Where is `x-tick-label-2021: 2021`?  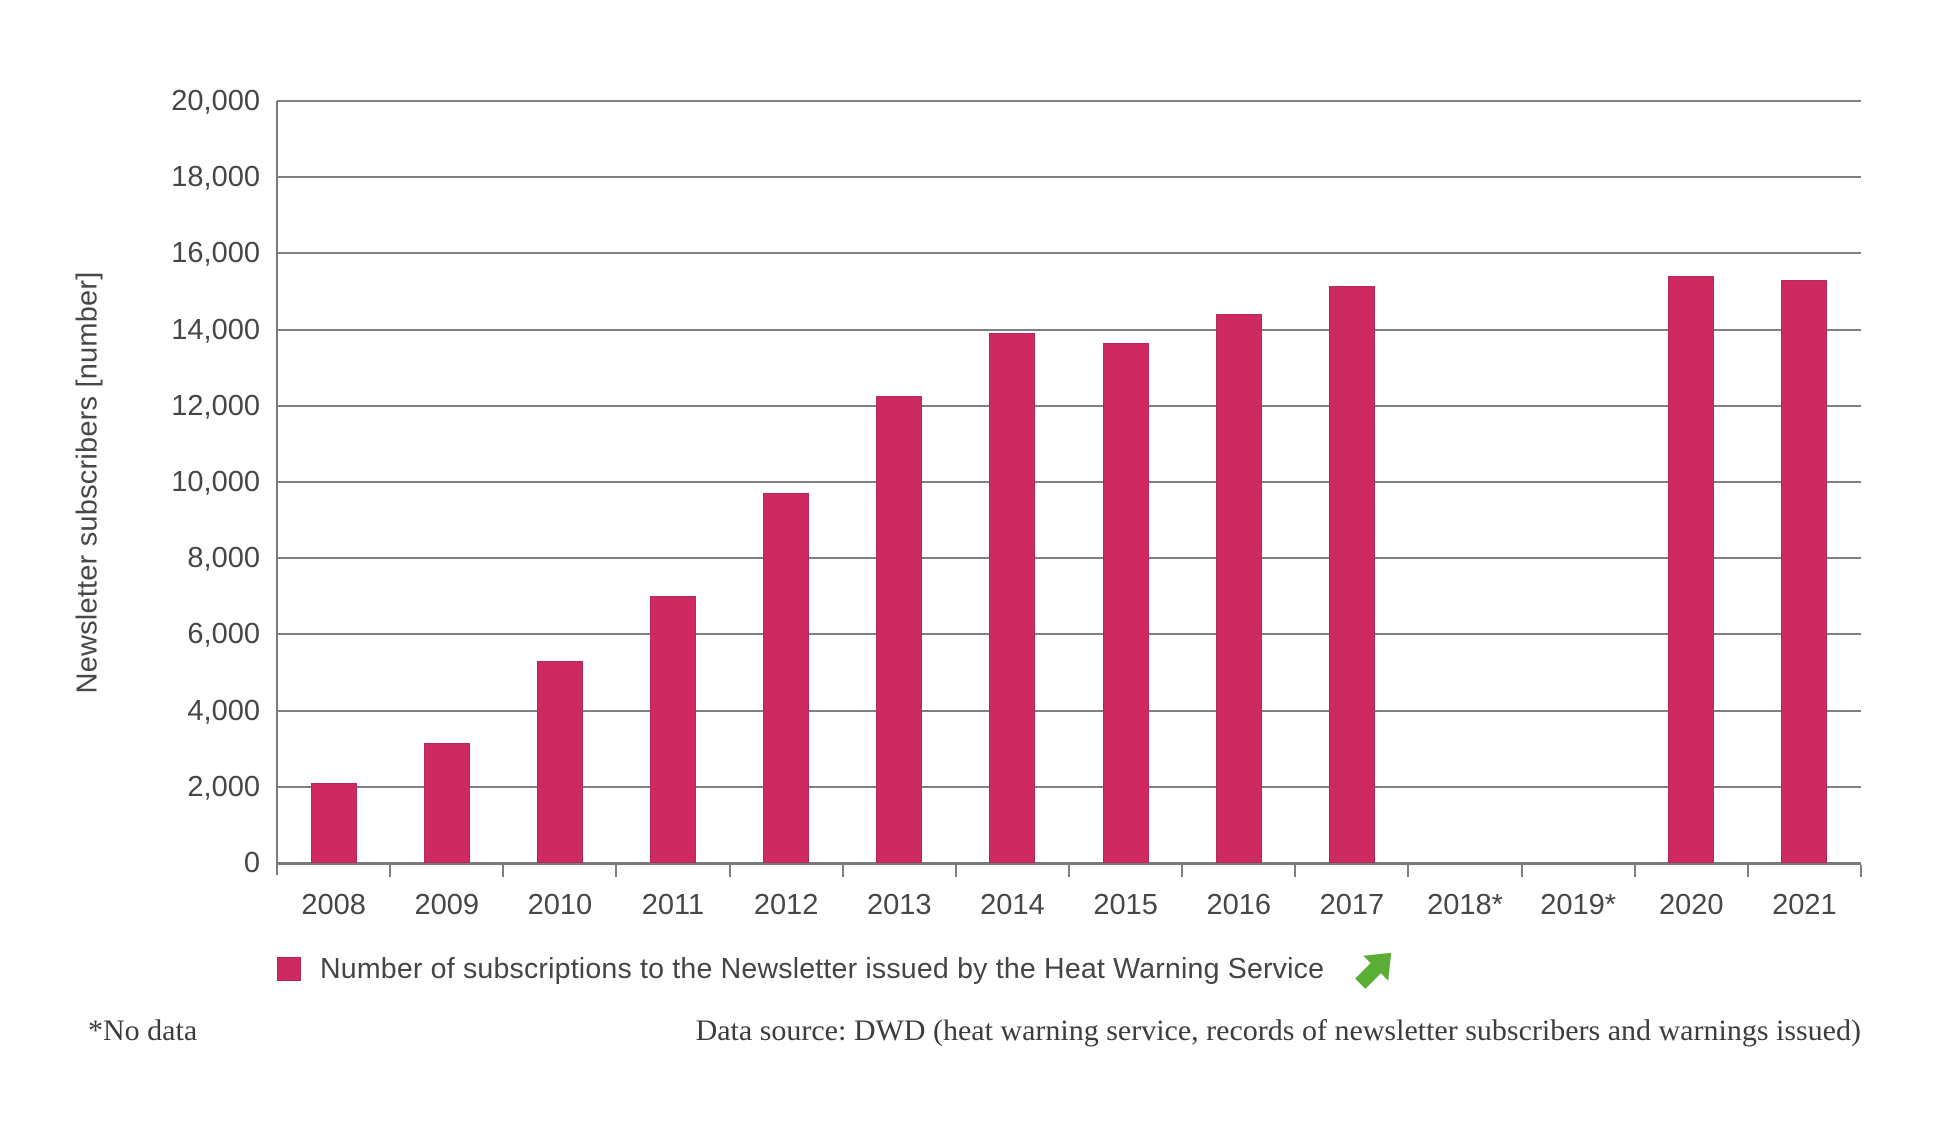
x-tick-label-2021: 2021 is located at coordinates (1804, 905).